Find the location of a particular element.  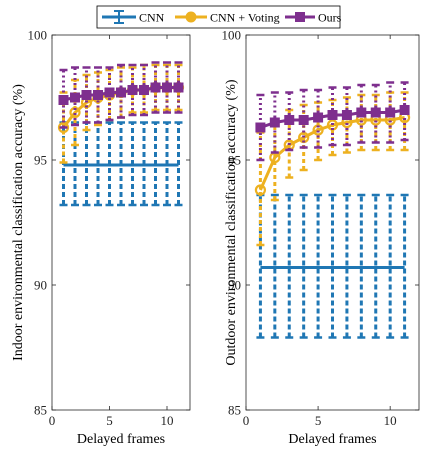

legend-box is located at coordinates (218, 17).